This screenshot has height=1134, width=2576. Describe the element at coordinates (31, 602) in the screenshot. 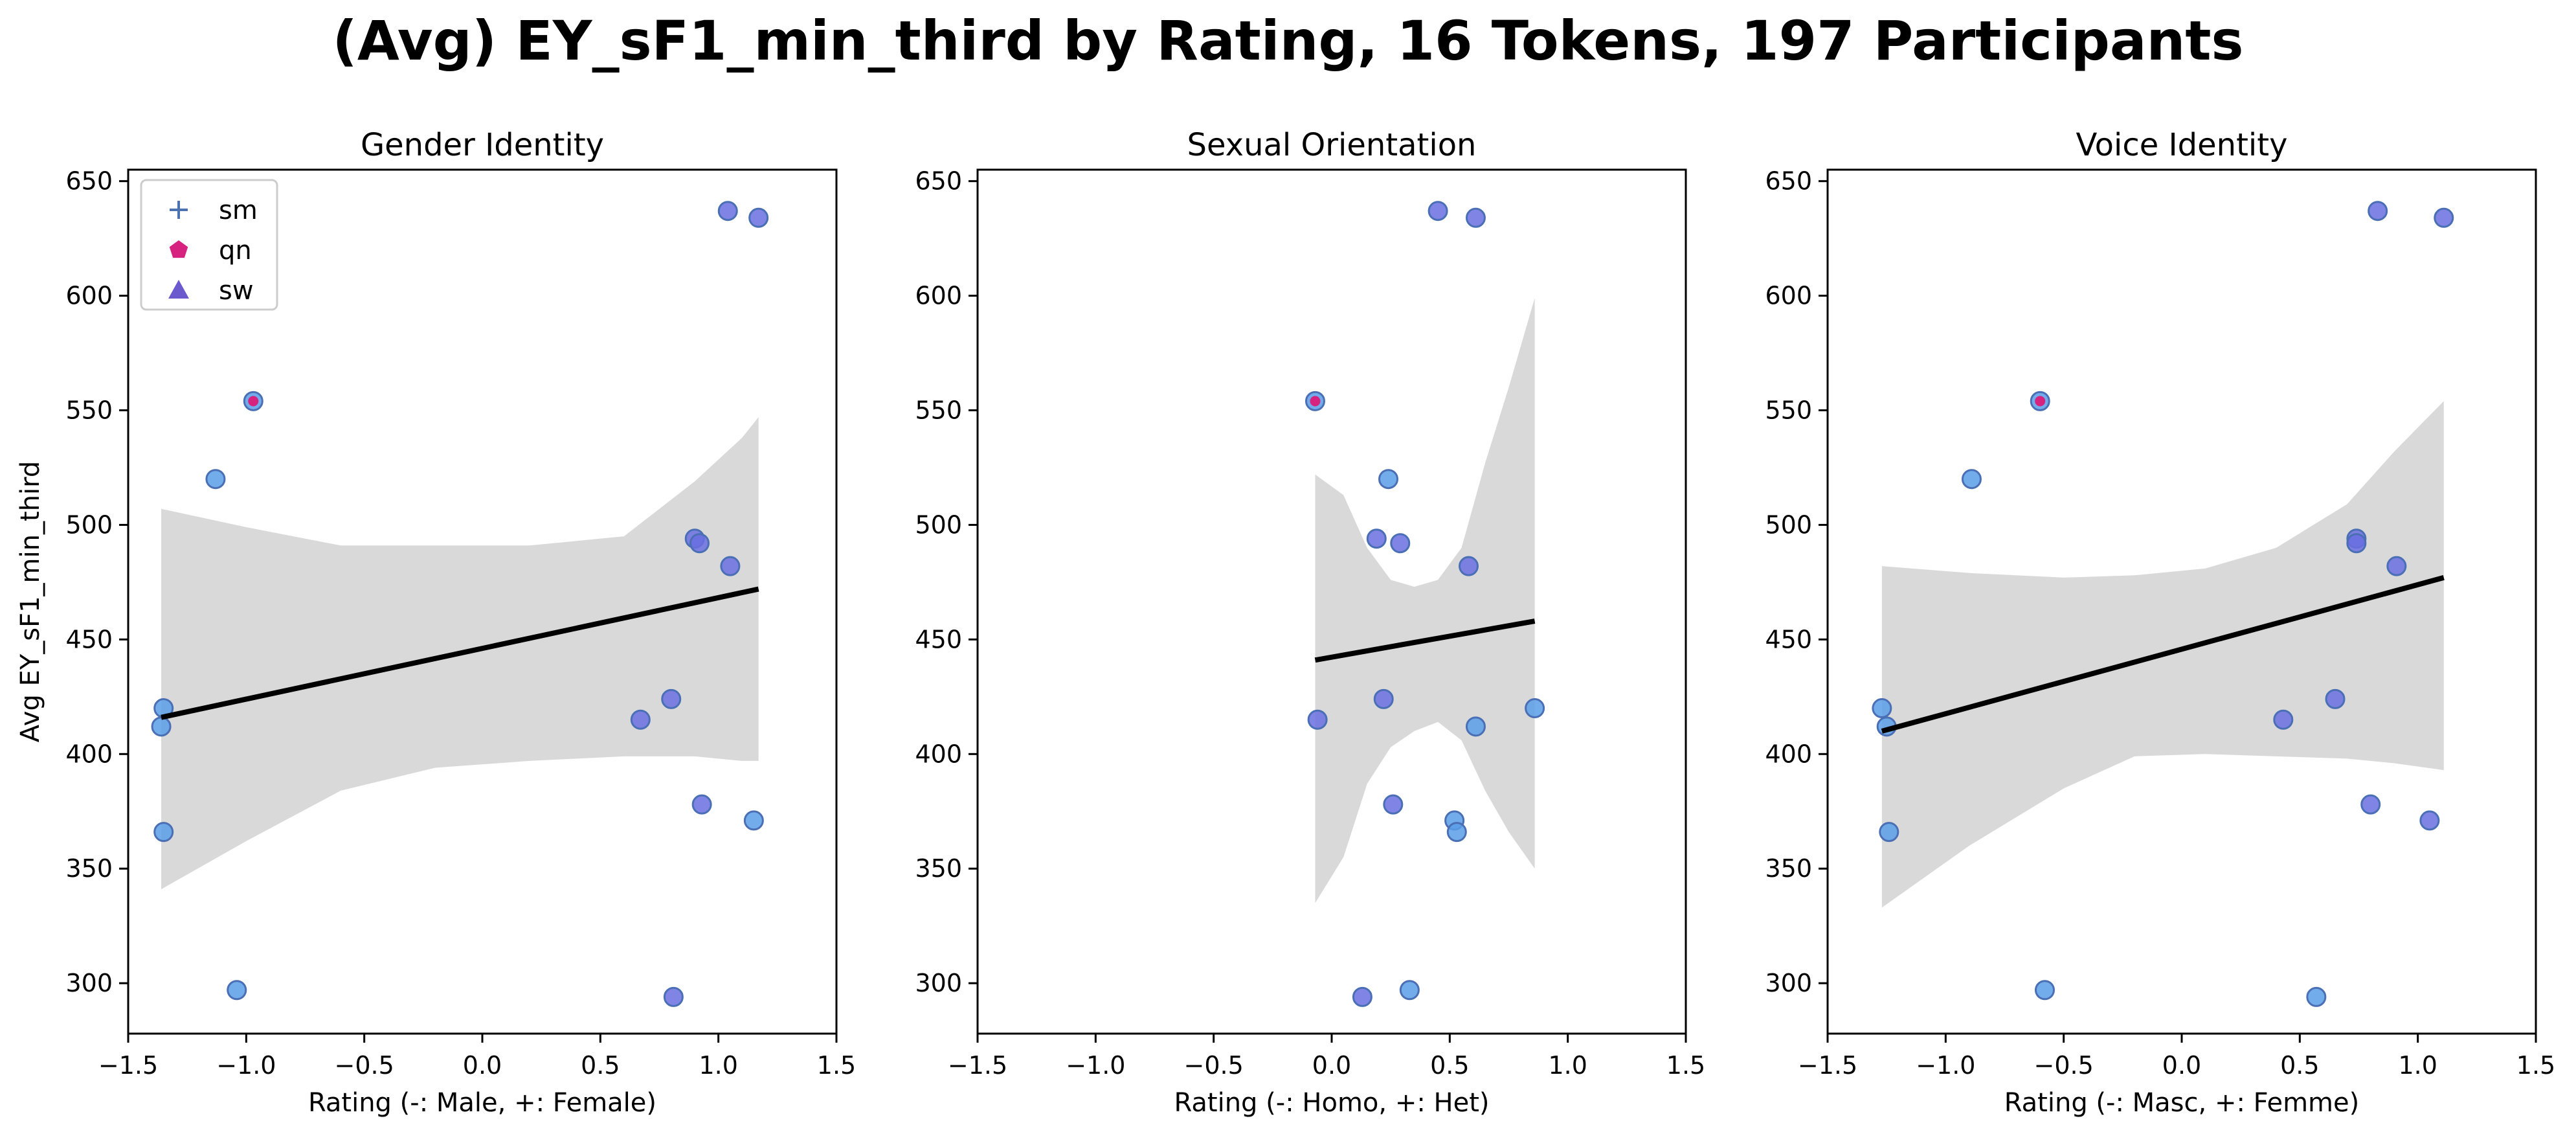

I see `y-axis-label: Avg EY_sF1_min_third` at that location.